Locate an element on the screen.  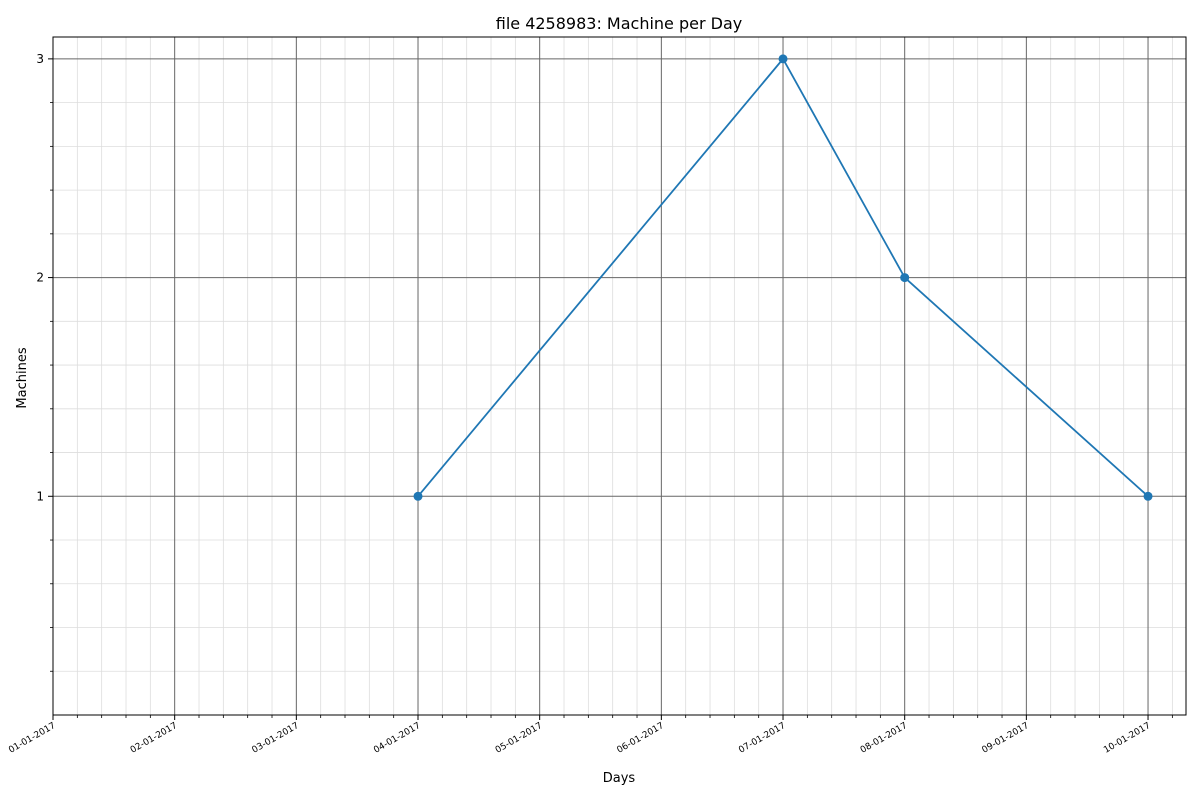
x-tick-label: 09-01-2017 is located at coordinates (1006, 738).